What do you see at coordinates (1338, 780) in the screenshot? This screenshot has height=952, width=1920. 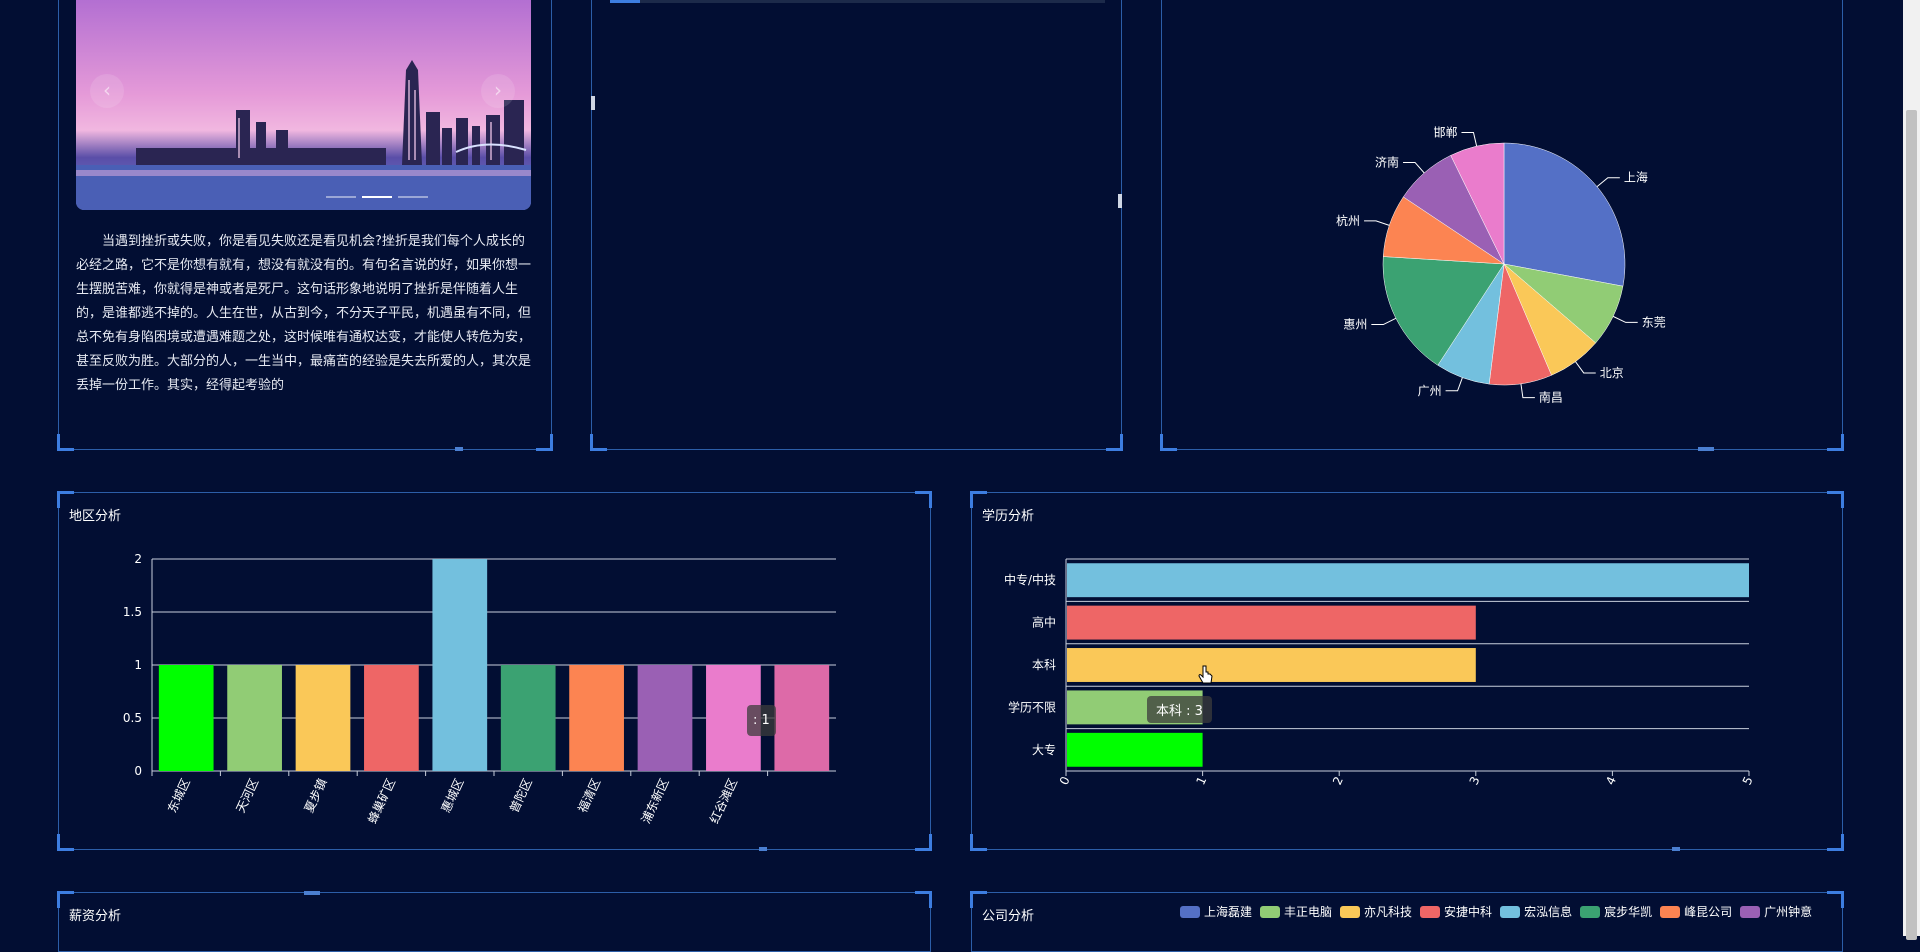 I see `x-tick-label: 2` at bounding box center [1338, 780].